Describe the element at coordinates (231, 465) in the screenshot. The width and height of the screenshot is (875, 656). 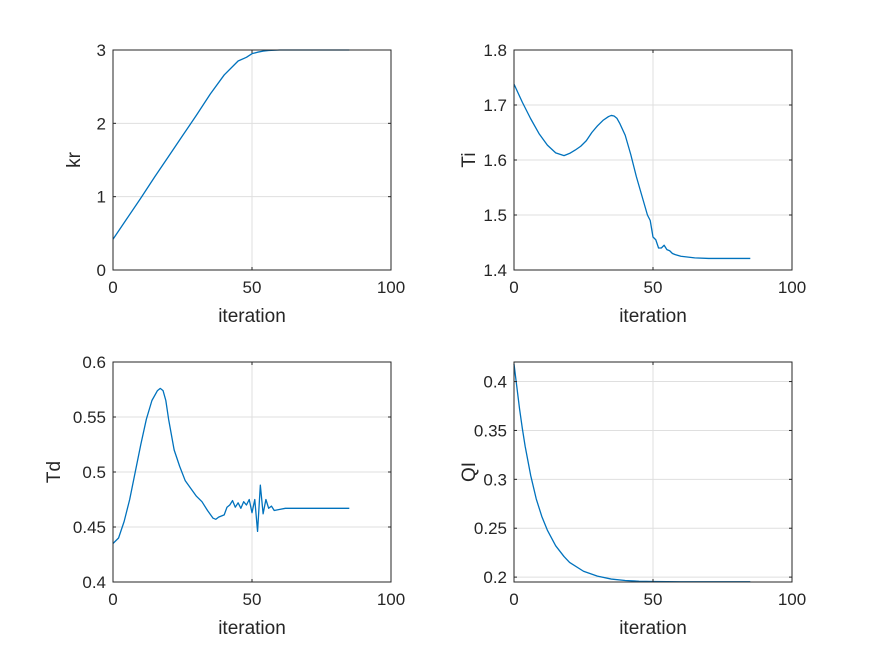
I see `td-series-line` at that location.